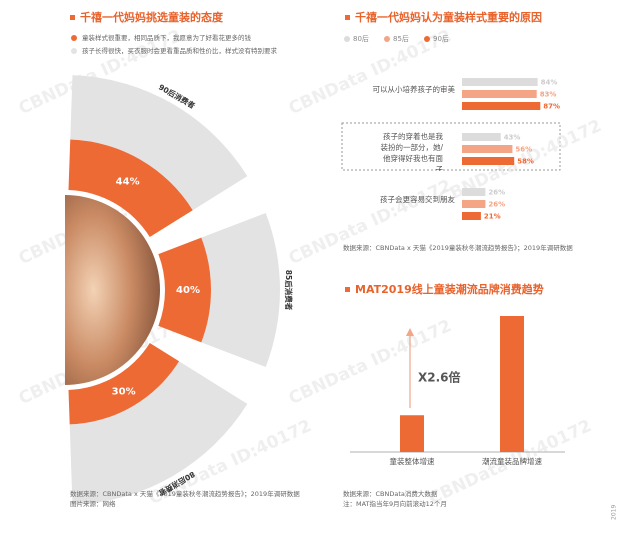  Describe the element at coordinates (412, 461) in the screenshot. I see `x-tick-label: 童装整体增速` at that location.